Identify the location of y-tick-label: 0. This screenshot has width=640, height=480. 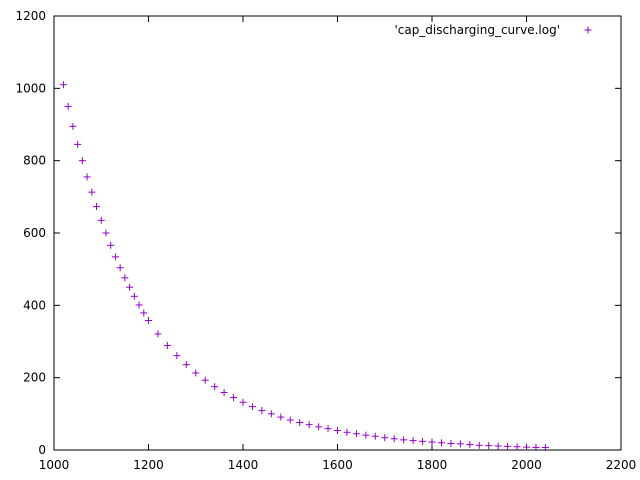
(42, 450).